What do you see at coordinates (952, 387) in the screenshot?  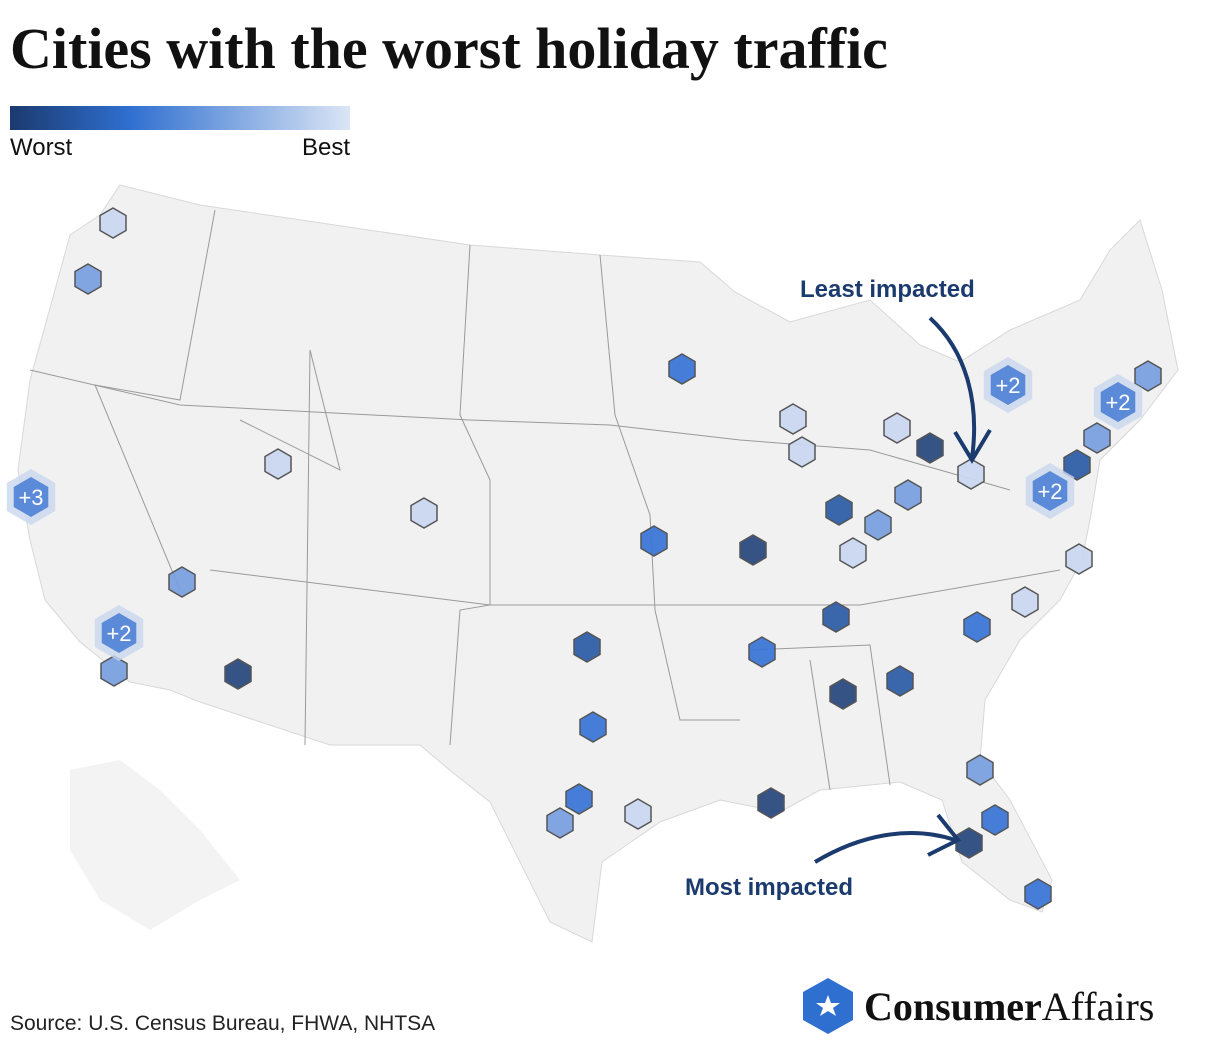 I see `arrow-least` at bounding box center [952, 387].